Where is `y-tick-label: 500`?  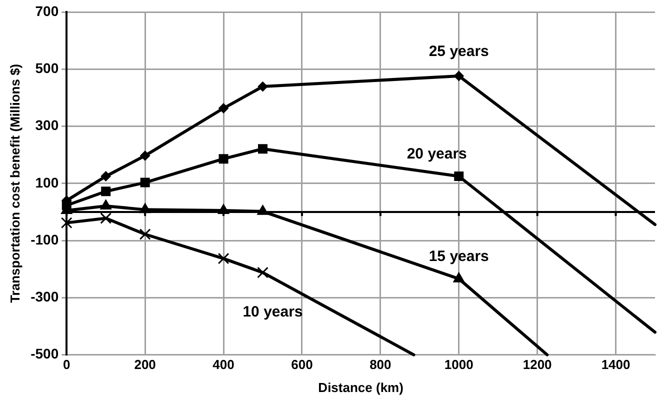
y-tick-label: 500 is located at coordinates (47, 68).